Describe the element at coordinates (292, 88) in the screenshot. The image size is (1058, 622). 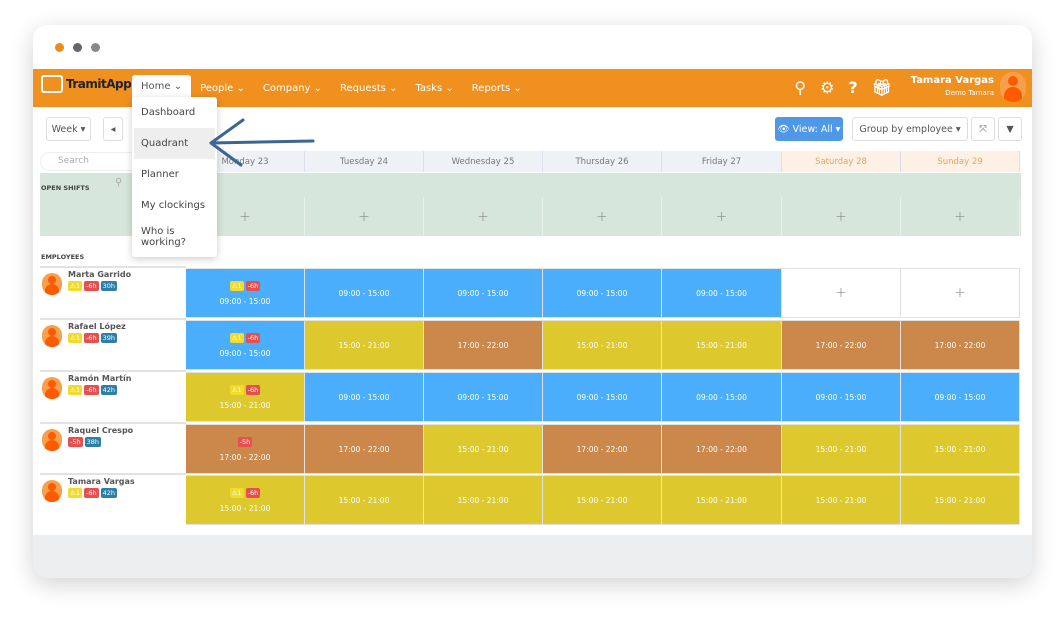
I see `nav-company: Company ⌄` at that location.